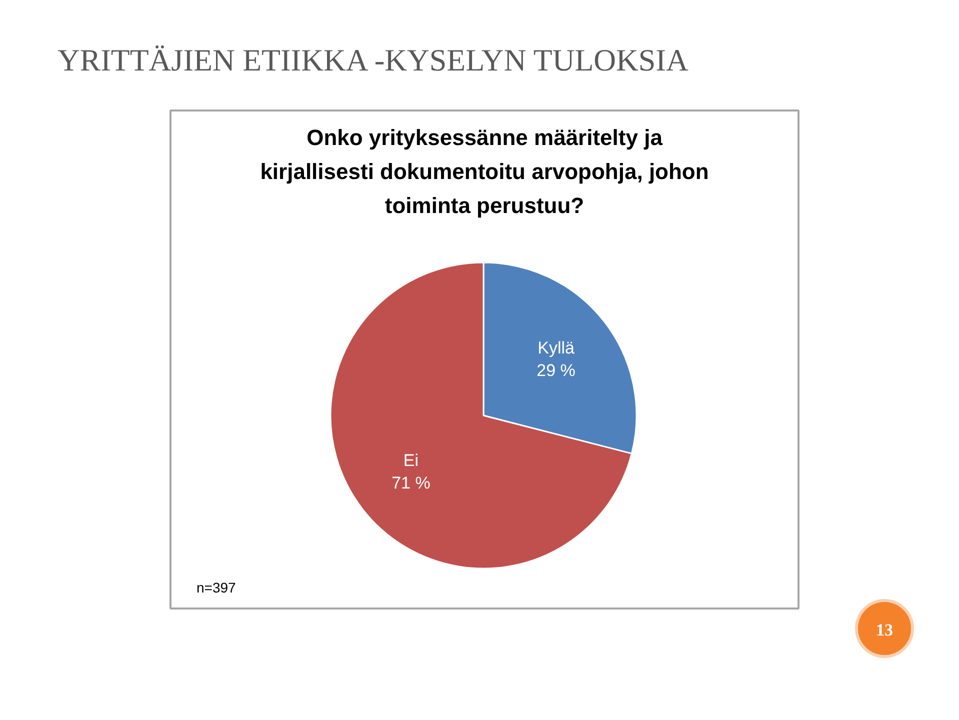 Image resolution: width=959 pixels, height=720 pixels. I want to click on chart-subtitle: Onko yrityksessänne määritelty ja kirjallisesti dokumentoitu arvopohja, johon toiminta perustuu?, so click(484, 171).